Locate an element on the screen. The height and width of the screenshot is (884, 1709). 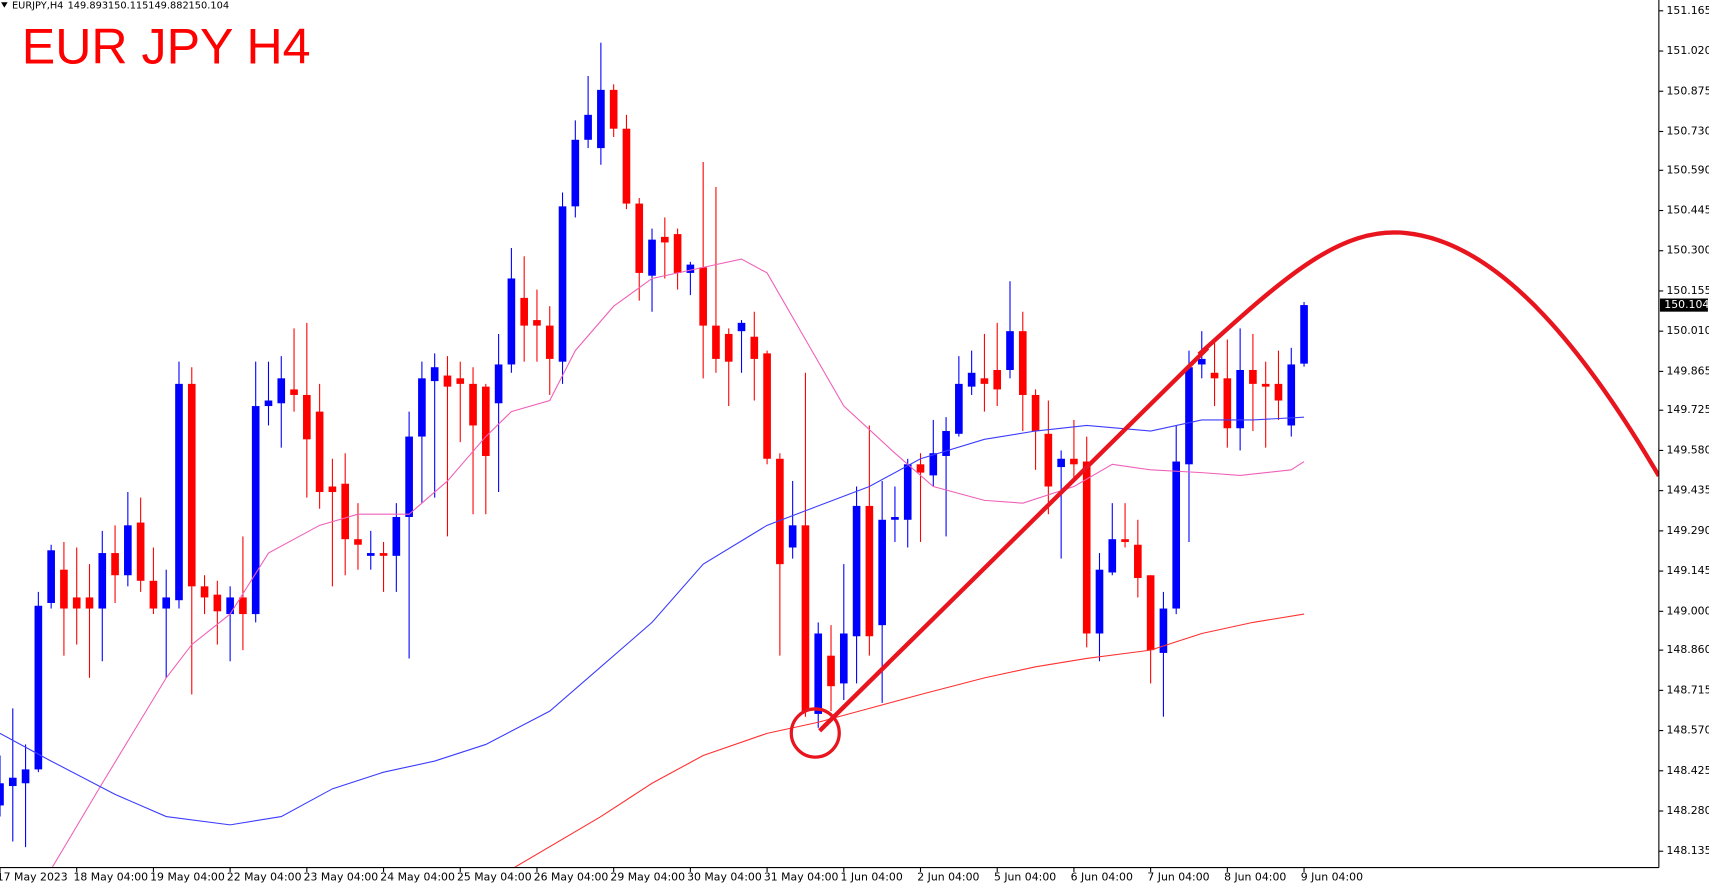
y-tick-label: 149.000 is located at coordinates (1687, 610).